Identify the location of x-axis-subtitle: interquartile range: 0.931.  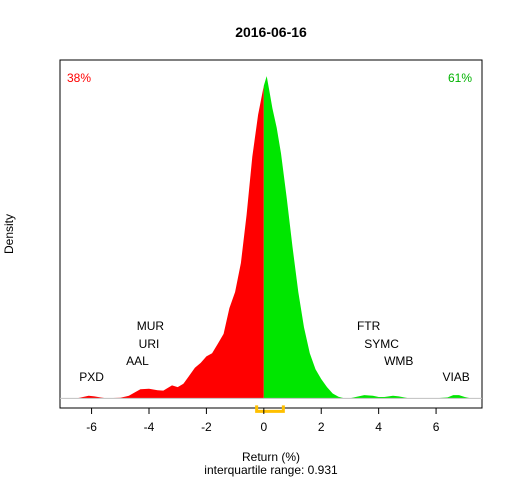
(271, 470).